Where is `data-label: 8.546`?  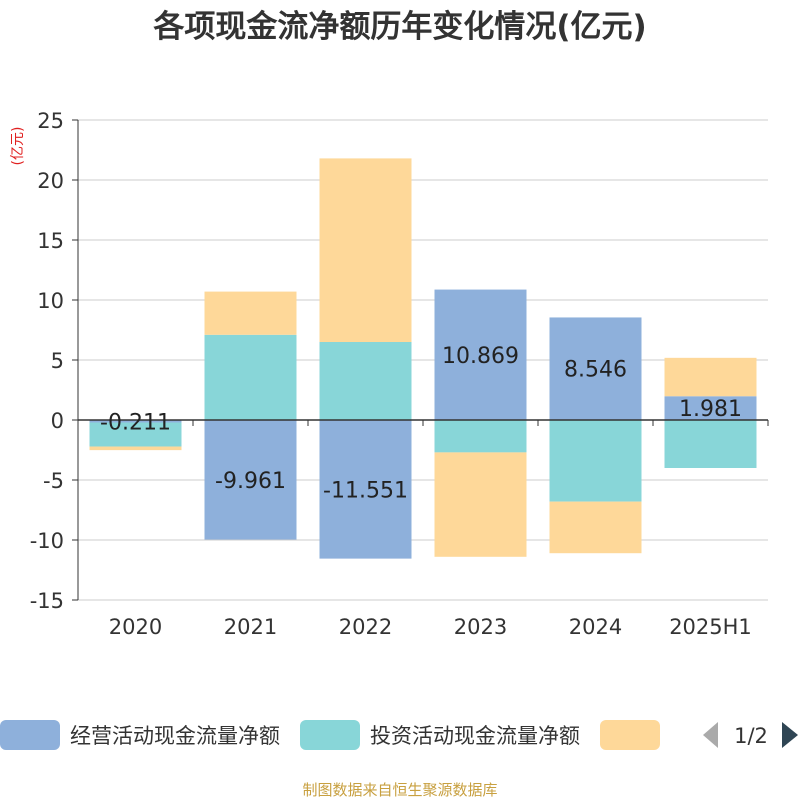 data-label: 8.546 is located at coordinates (595, 370).